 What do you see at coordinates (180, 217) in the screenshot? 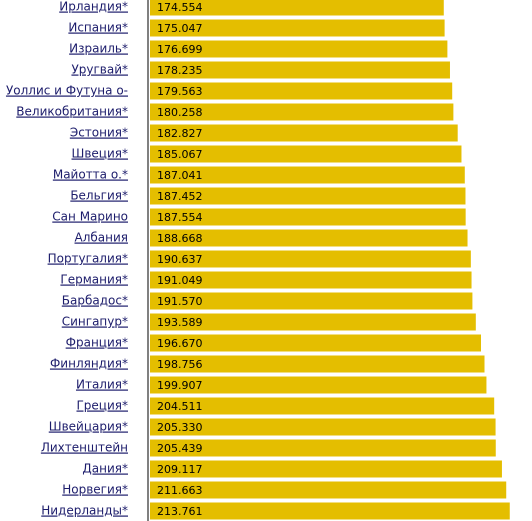
I see `value-label: 187.554` at bounding box center [180, 217].